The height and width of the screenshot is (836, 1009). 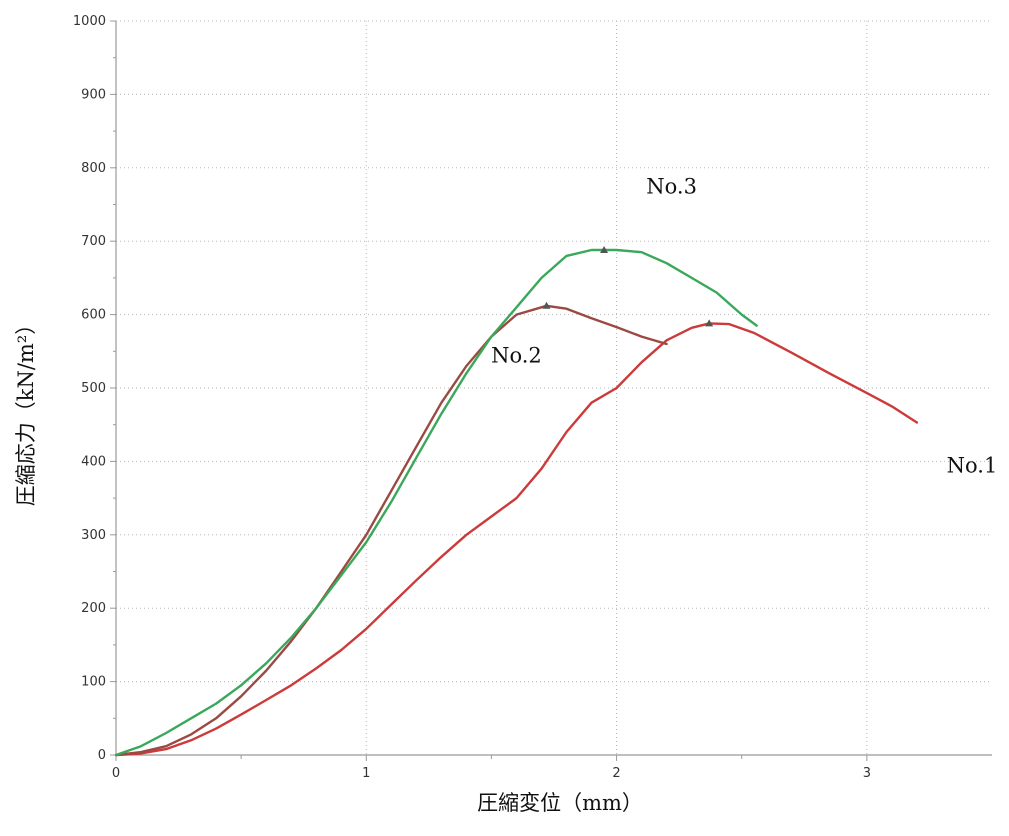 I want to click on series-label-no-3: No.3, so click(x=671, y=186).